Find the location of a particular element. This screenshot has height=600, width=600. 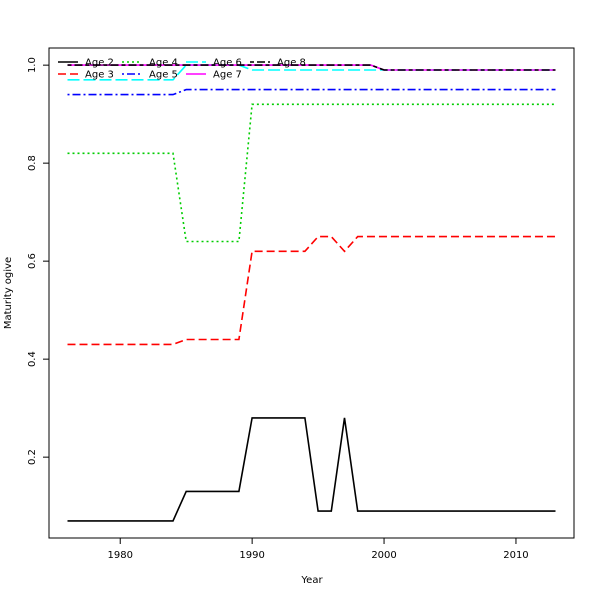

y-tick-label: 0.4 is located at coordinates (32, 359).